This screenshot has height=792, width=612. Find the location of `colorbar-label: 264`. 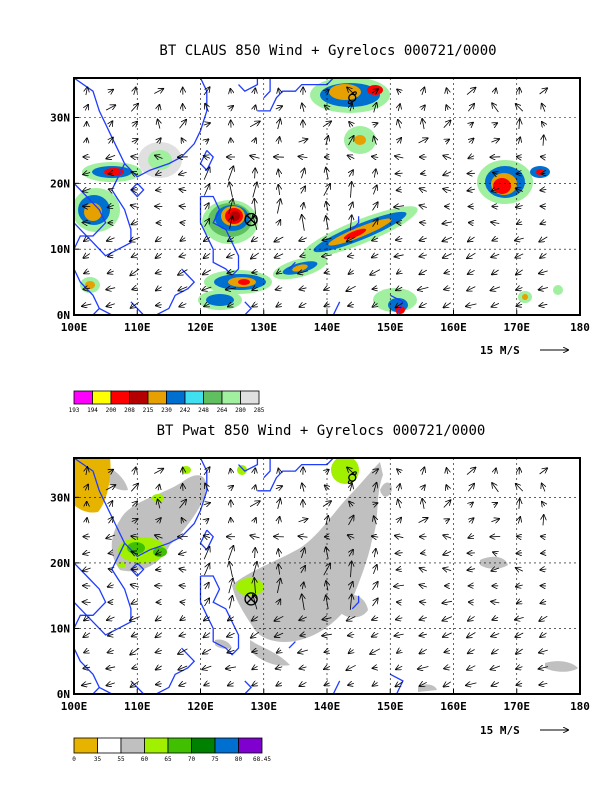

colorbar-label: 264 is located at coordinates (222, 410).